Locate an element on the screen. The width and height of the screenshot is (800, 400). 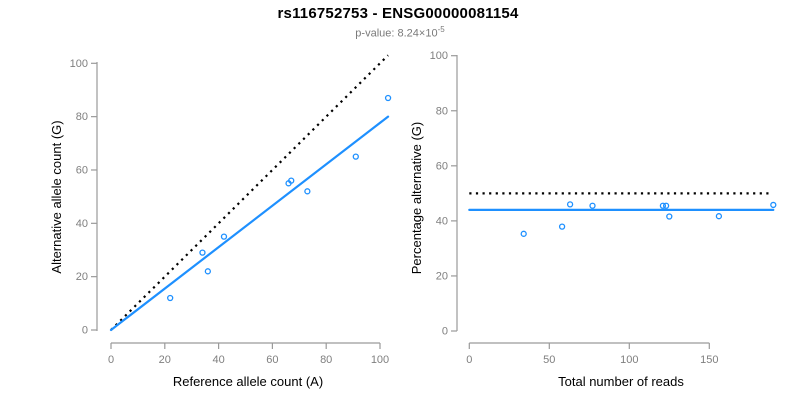
x-tick-label: 20 is located at coordinates (165, 360).